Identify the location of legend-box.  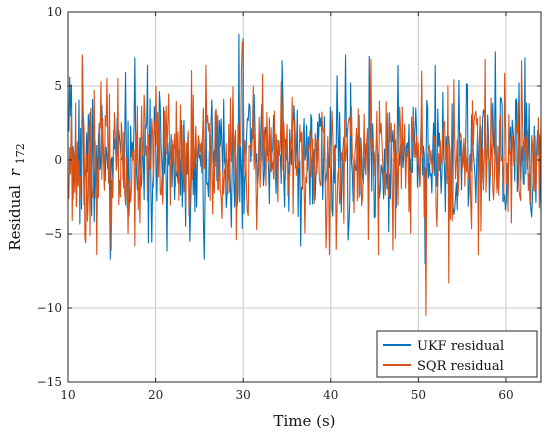
(457, 354).